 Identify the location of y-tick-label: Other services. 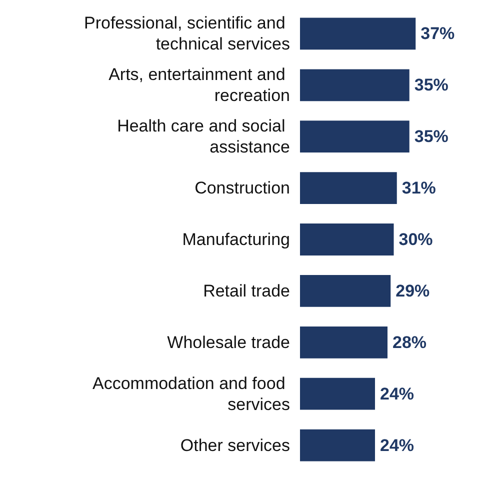
(235, 445).